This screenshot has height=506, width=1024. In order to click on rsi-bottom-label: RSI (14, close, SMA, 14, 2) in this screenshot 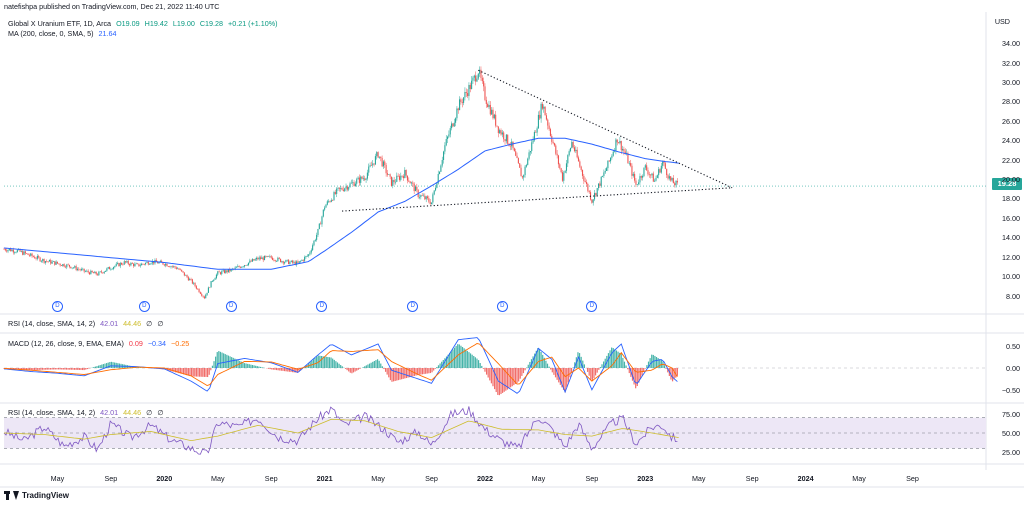, I will do `click(52, 412)`.